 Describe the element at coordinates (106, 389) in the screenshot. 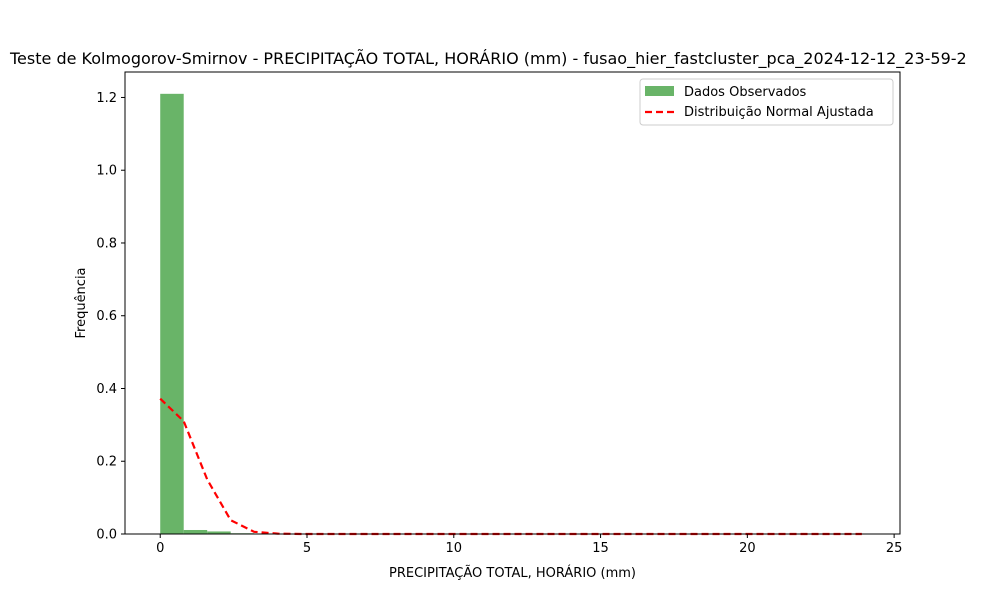

I see `y-tick-label: 0.4` at that location.